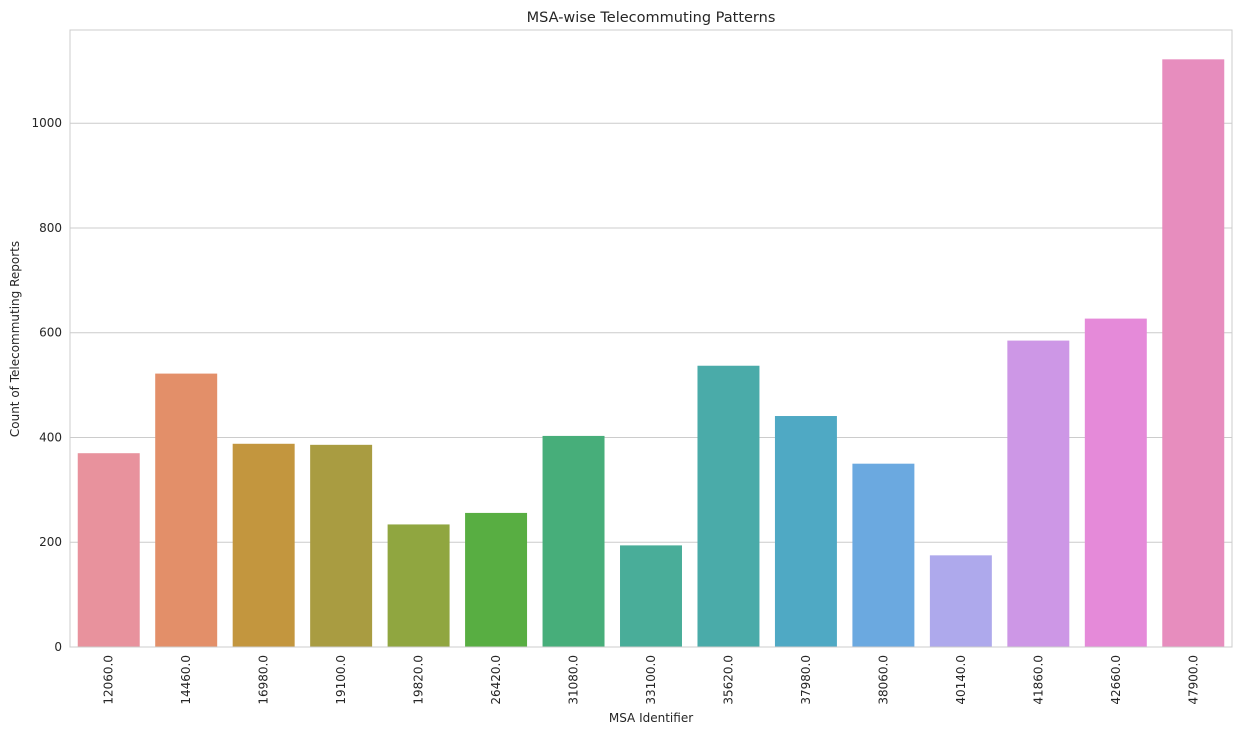 Image resolution: width=1242 pixels, height=736 pixels. What do you see at coordinates (46, 385) in the screenshot?
I see `y-tick-labels: 0 200 400 600 800 1000` at bounding box center [46, 385].